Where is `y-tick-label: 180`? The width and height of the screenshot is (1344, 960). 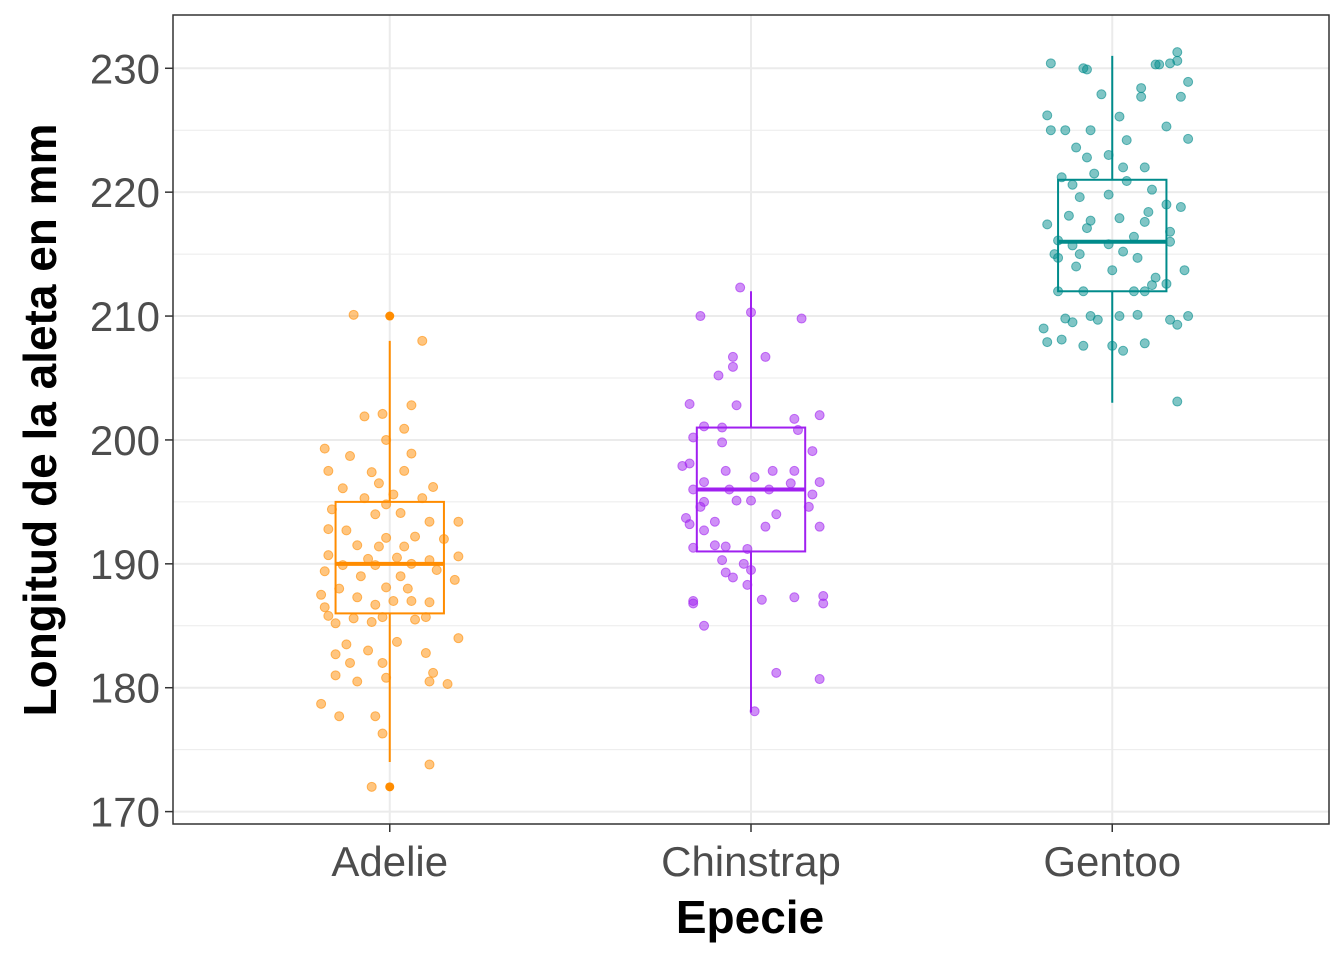
y-tick-label: 180 is located at coordinates (125, 688).